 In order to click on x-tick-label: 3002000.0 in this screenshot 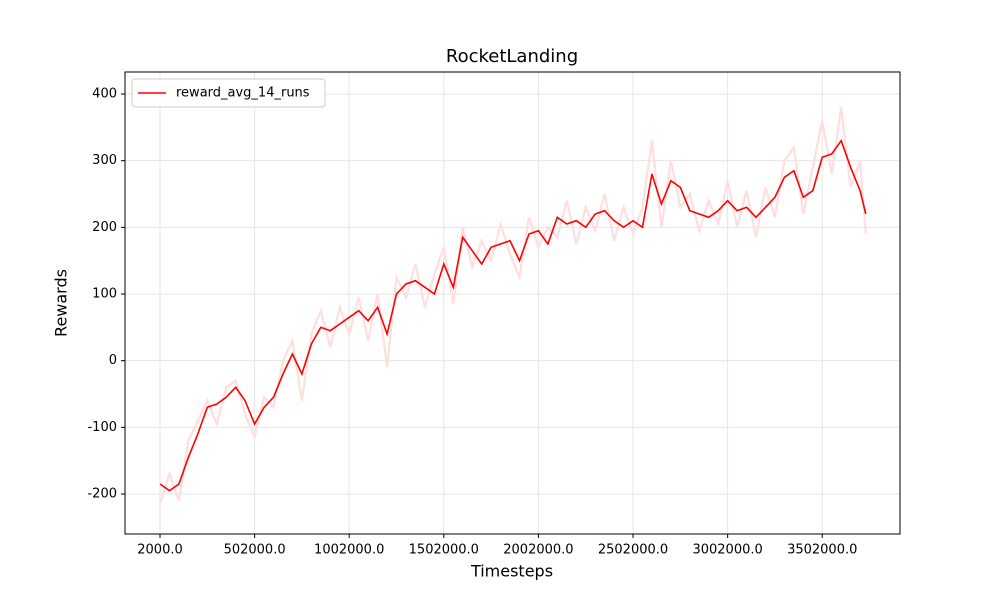, I will do `click(727, 550)`.